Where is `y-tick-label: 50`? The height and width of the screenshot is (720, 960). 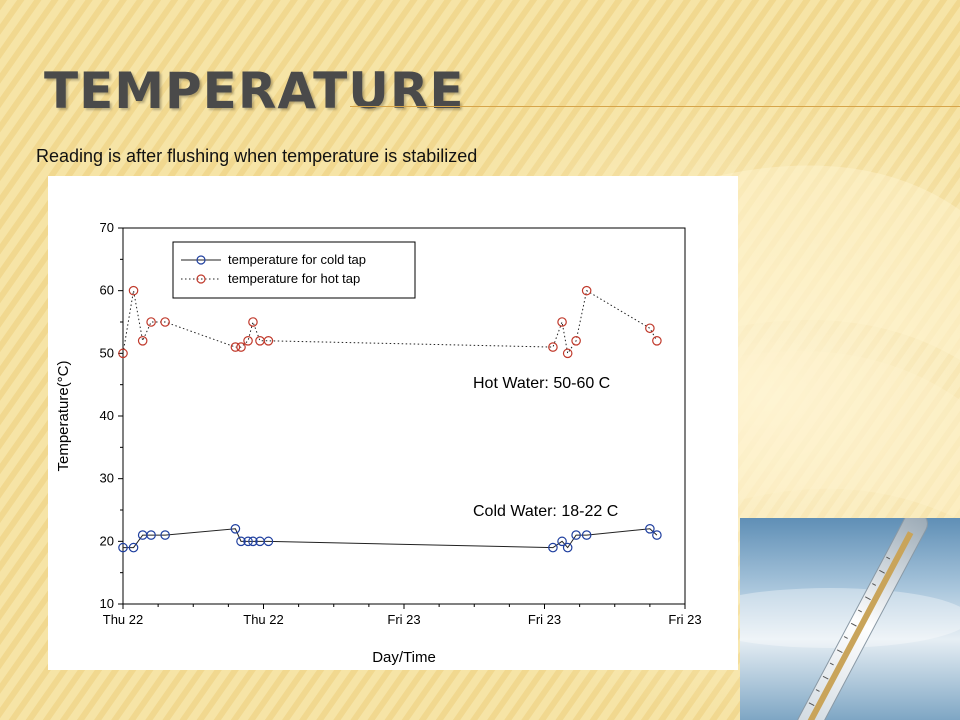 y-tick-label: 50 is located at coordinates (107, 352).